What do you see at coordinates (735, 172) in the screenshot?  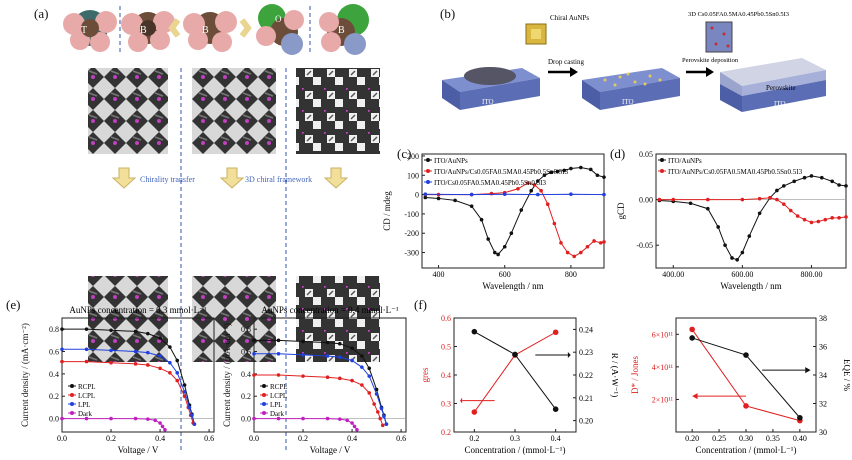 I see `legend-label: ITO/AuNPs/Cs0.05FA0.5MA0.45Pb0.5Sn0.5I3` at bounding box center [735, 172].